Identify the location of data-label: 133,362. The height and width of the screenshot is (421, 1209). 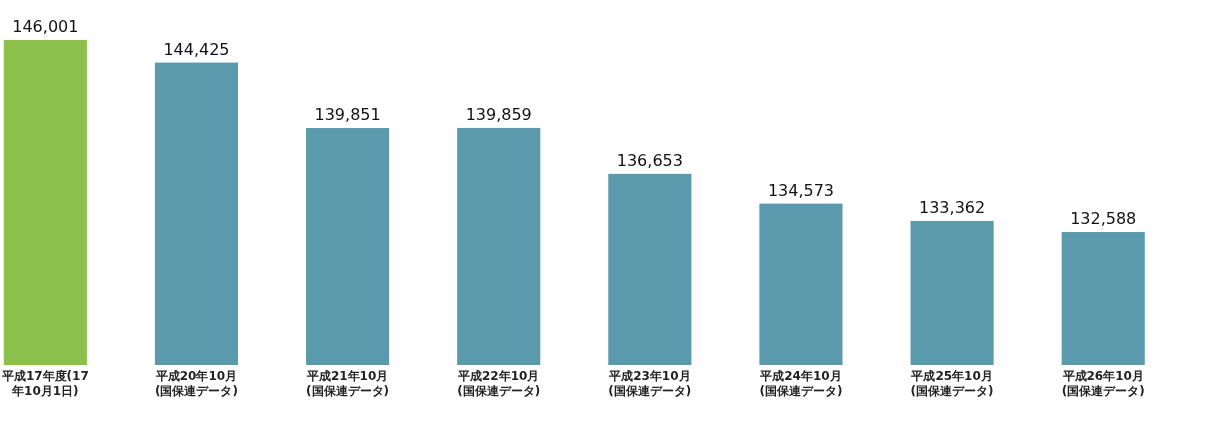
(952, 207).